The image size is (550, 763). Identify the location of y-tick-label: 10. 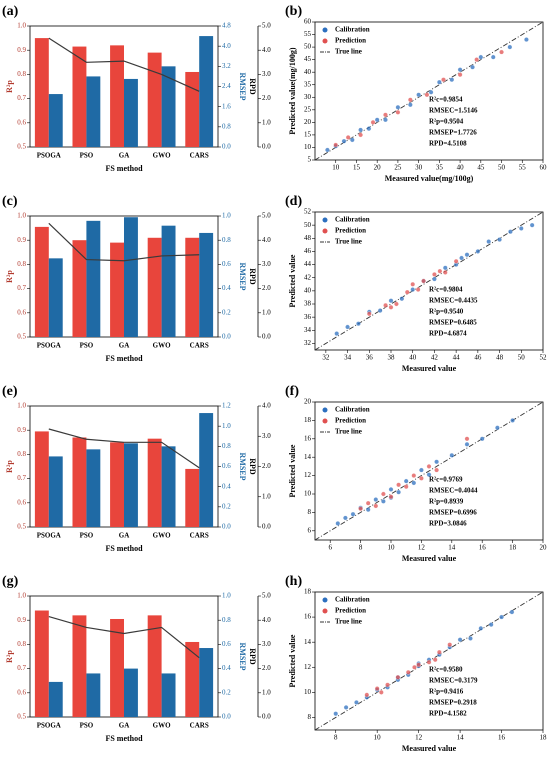
(308, 494).